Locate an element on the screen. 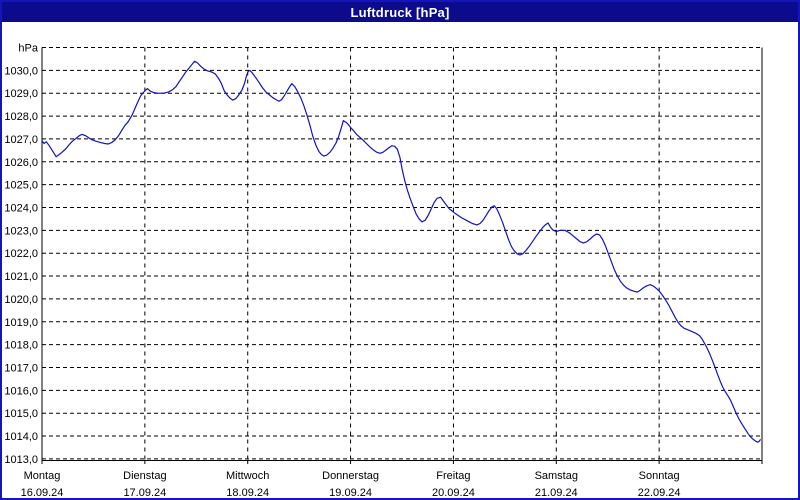 This screenshot has width=800, height=500. y-axis-unit-label: hPa is located at coordinates (28, 49).